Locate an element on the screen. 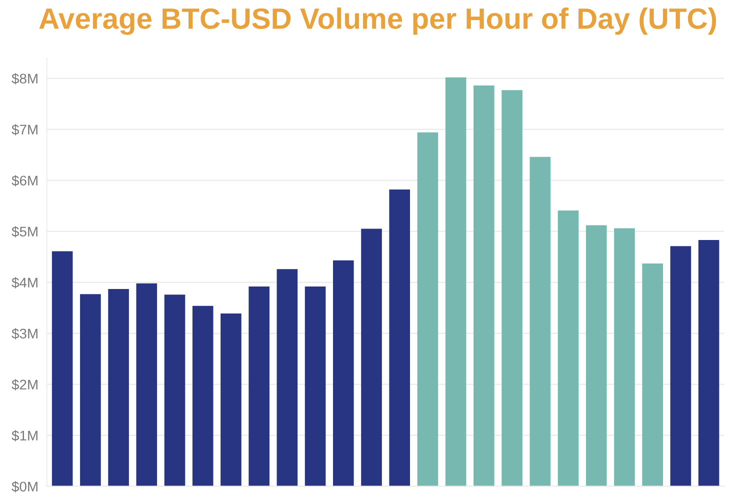 This screenshot has width=756, height=504. y-tick-label: $3M is located at coordinates (25, 334).